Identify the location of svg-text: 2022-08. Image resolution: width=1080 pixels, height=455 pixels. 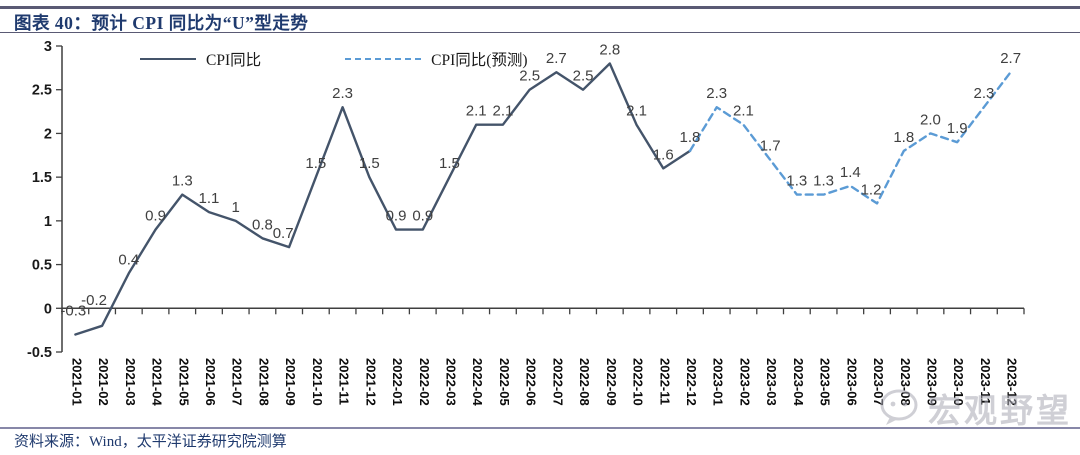
(584, 382).